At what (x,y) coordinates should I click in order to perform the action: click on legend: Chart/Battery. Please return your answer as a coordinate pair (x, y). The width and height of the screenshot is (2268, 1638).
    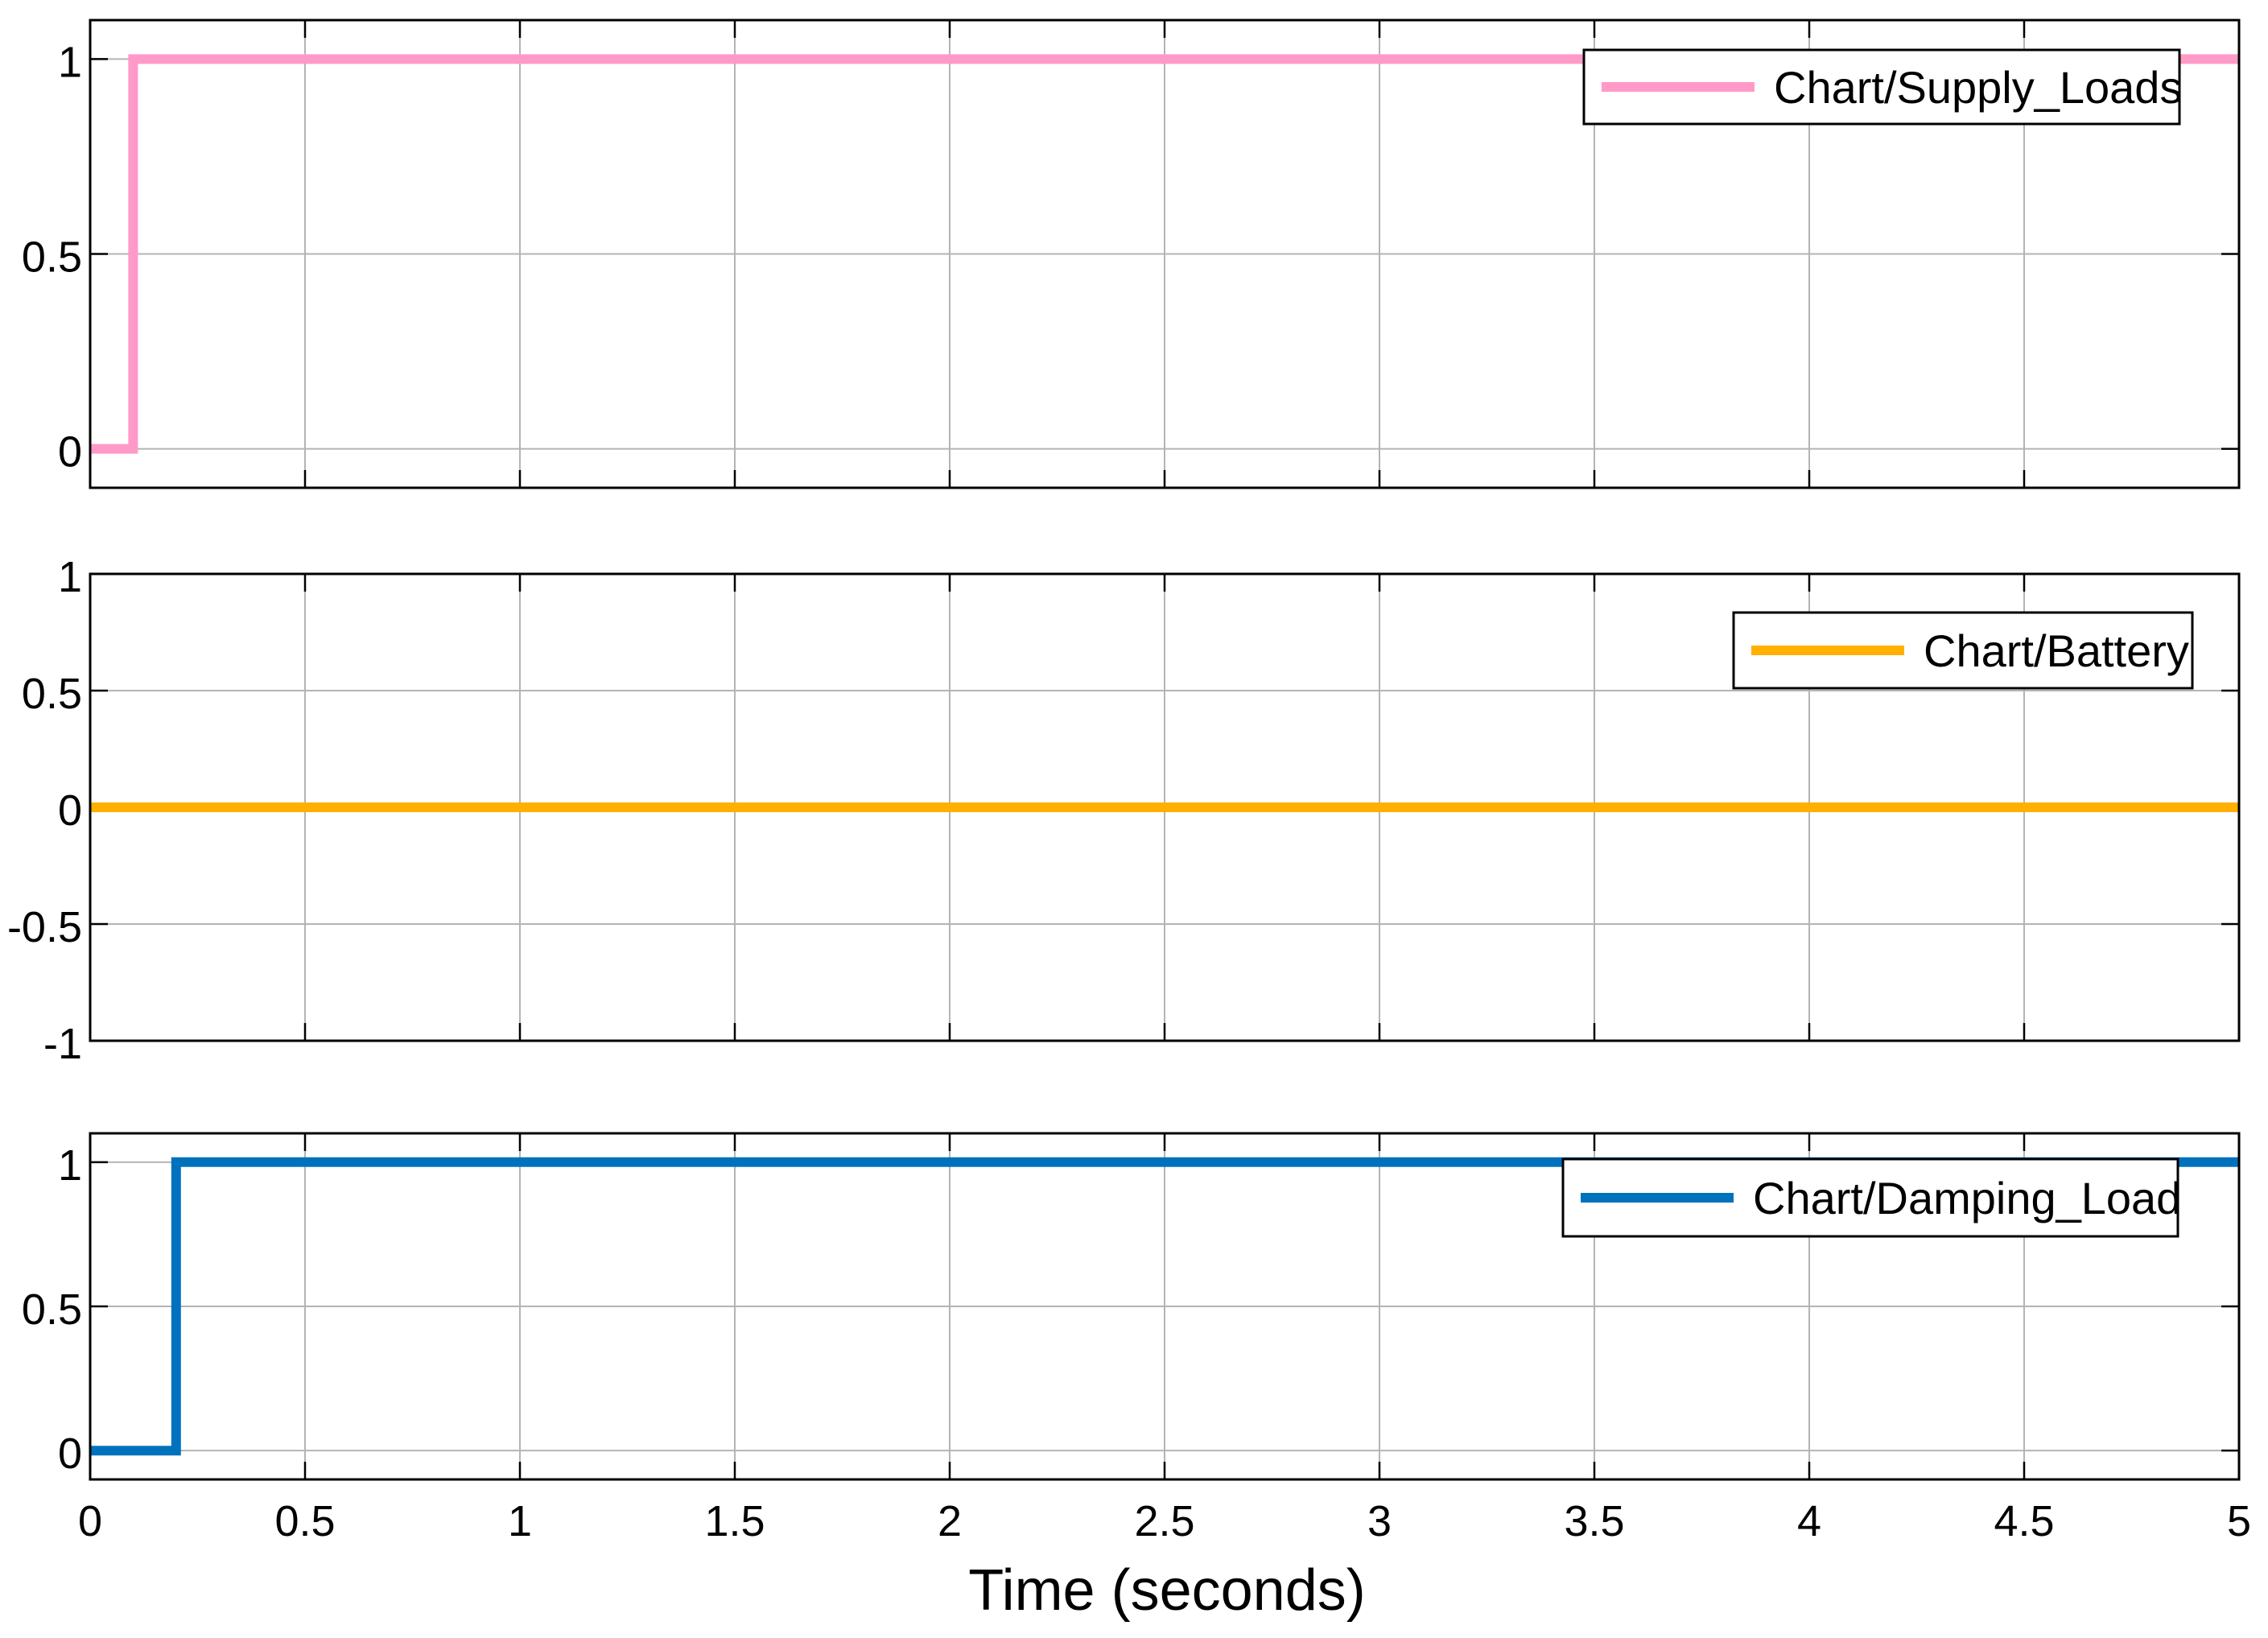
    Looking at the image, I should click on (1963, 650).